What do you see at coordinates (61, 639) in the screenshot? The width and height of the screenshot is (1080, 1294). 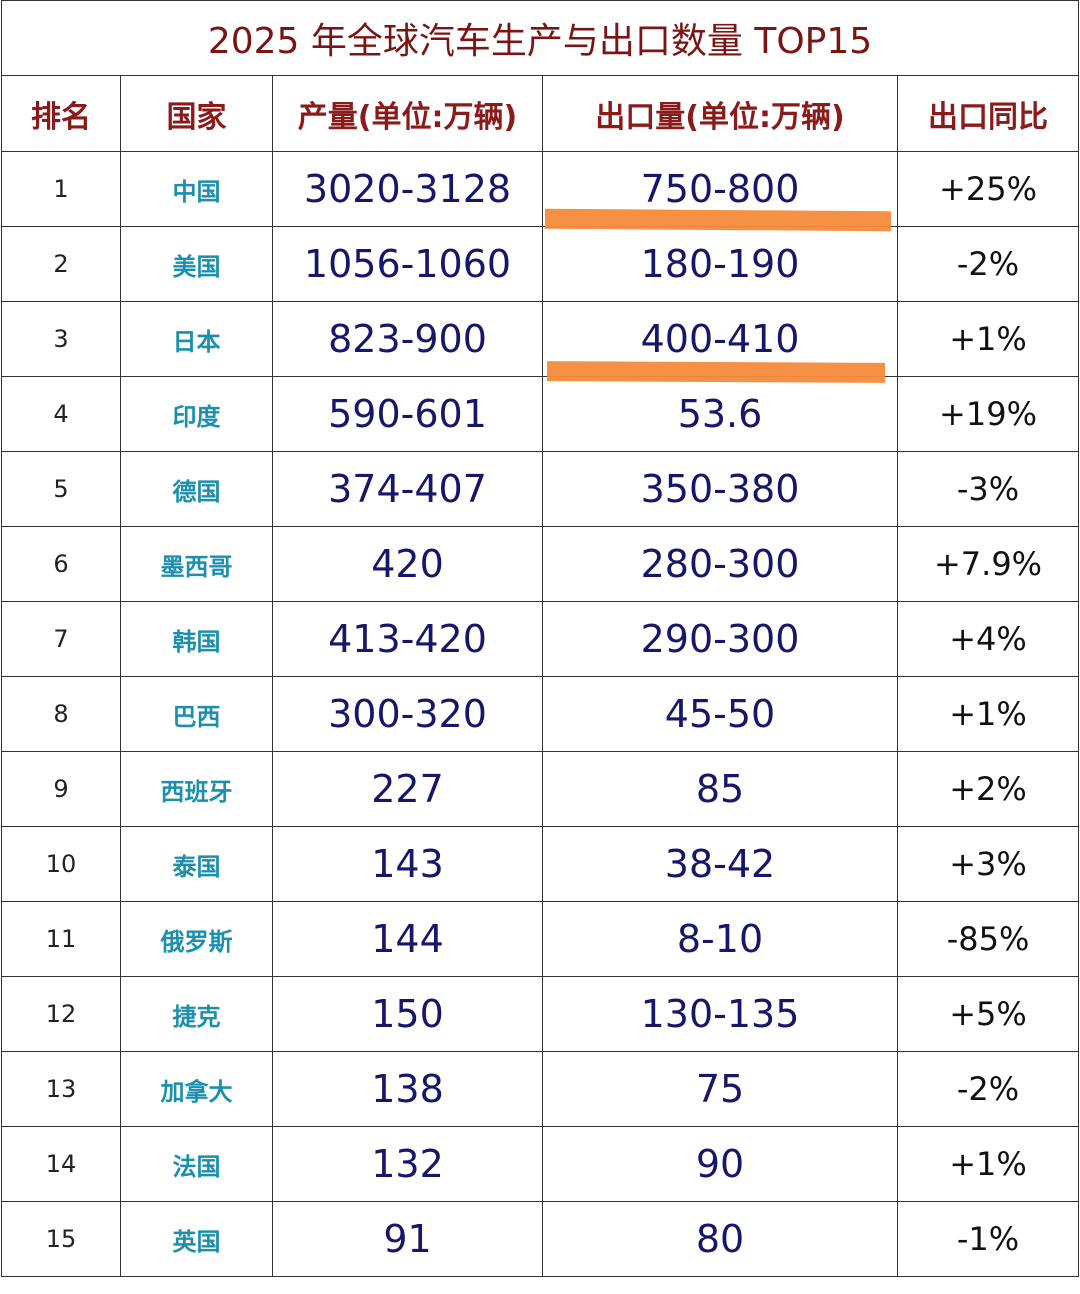 I see `rank: 7` at bounding box center [61, 639].